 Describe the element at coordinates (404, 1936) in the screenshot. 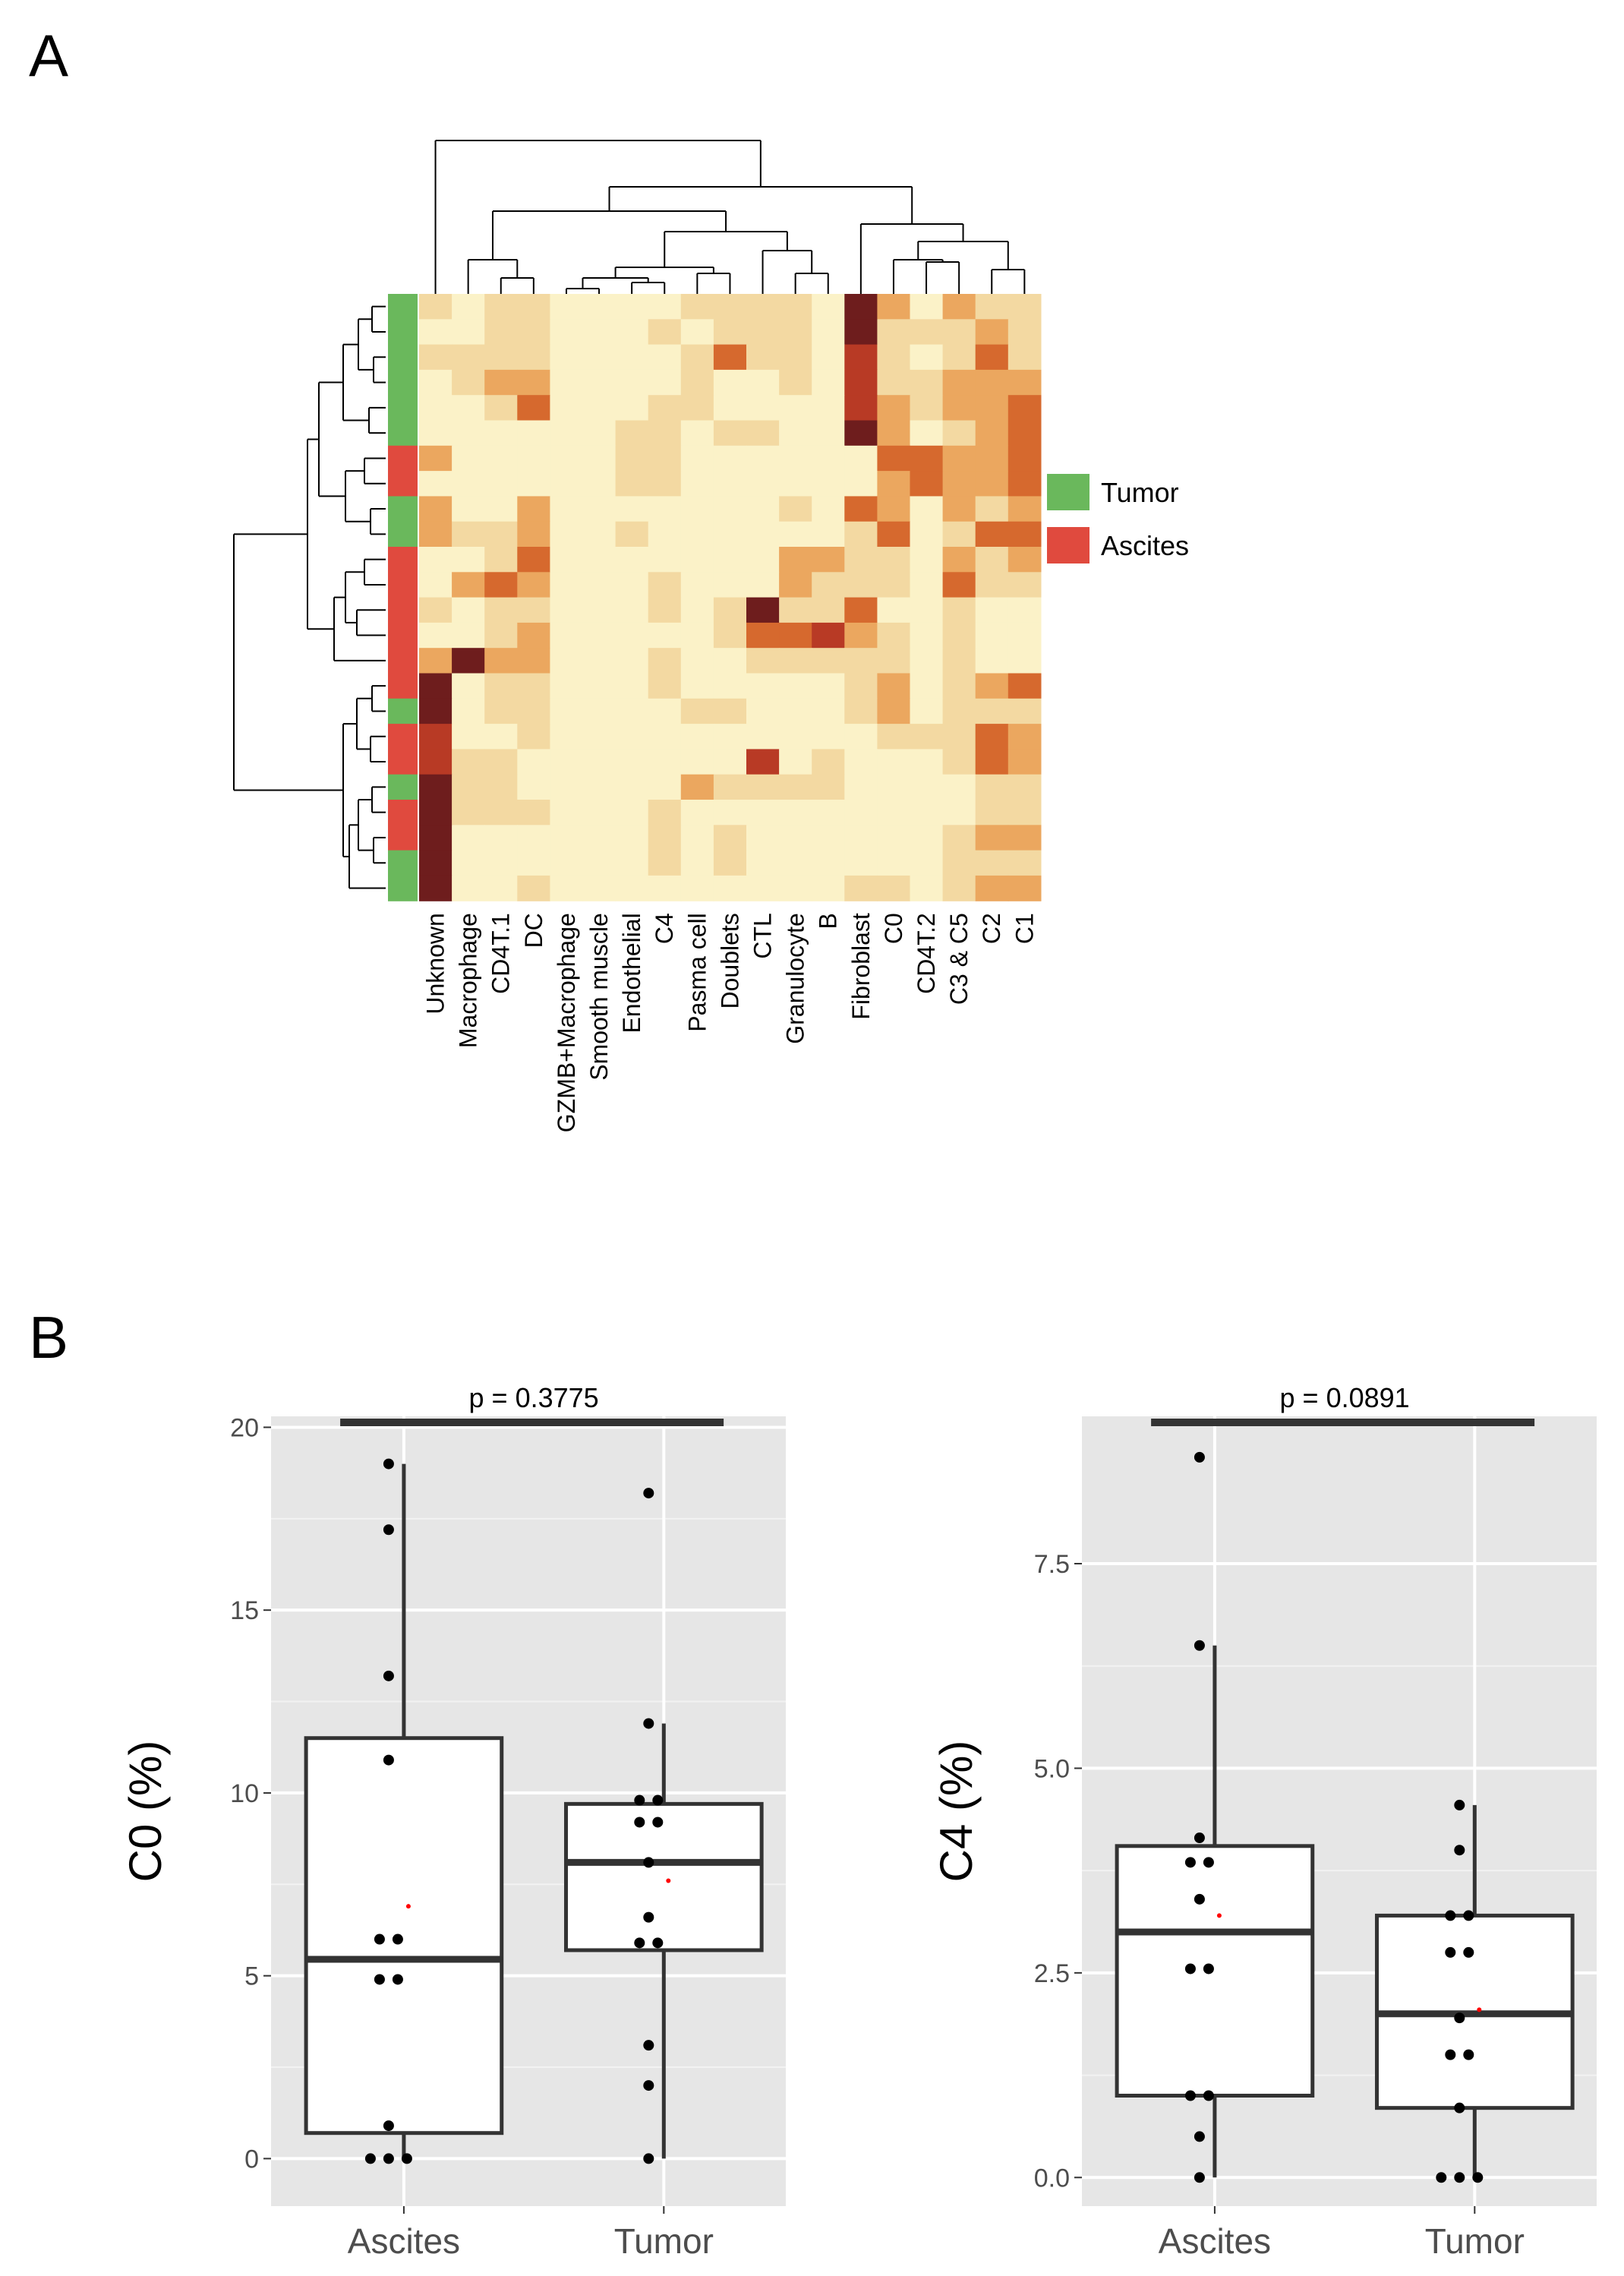

I see `box` at that location.